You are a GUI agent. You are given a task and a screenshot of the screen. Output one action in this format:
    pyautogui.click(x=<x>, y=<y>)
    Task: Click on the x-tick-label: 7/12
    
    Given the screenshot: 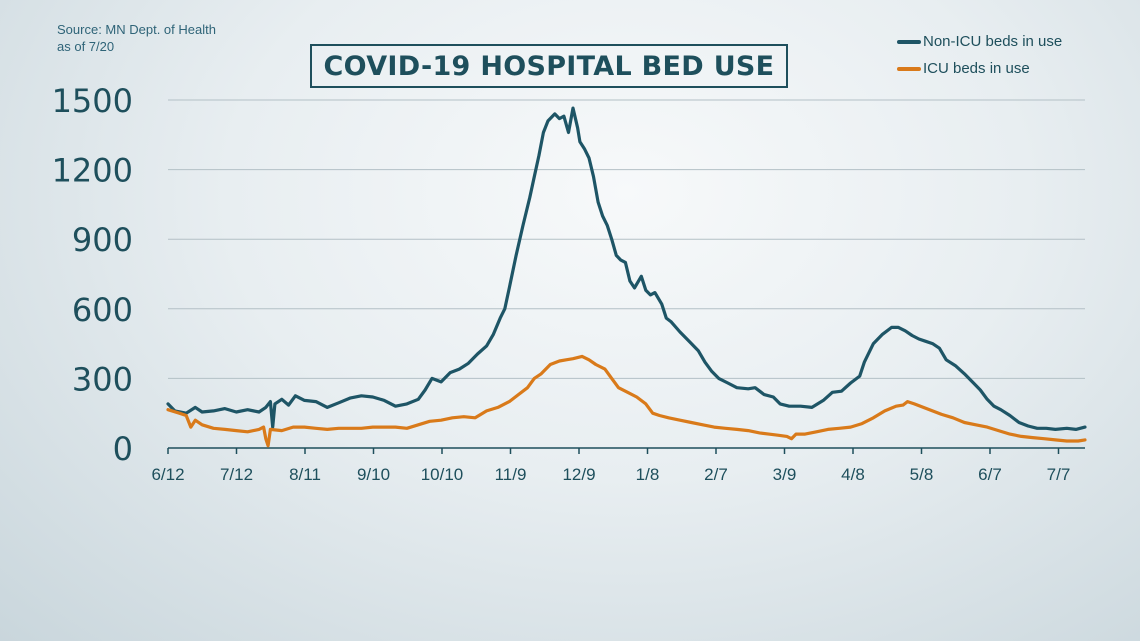 What is the action you would take?
    pyautogui.click(x=236, y=474)
    